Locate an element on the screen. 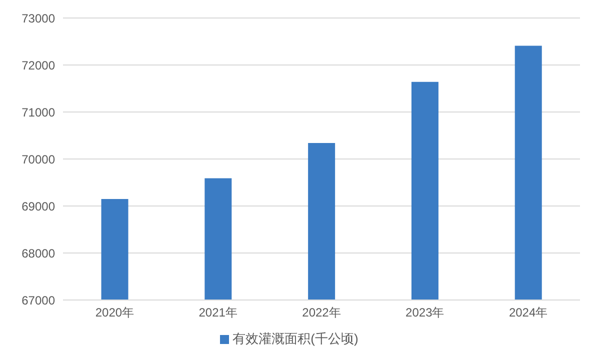 The image size is (600, 361). y-tick-label: 73000 is located at coordinates (39, 18).